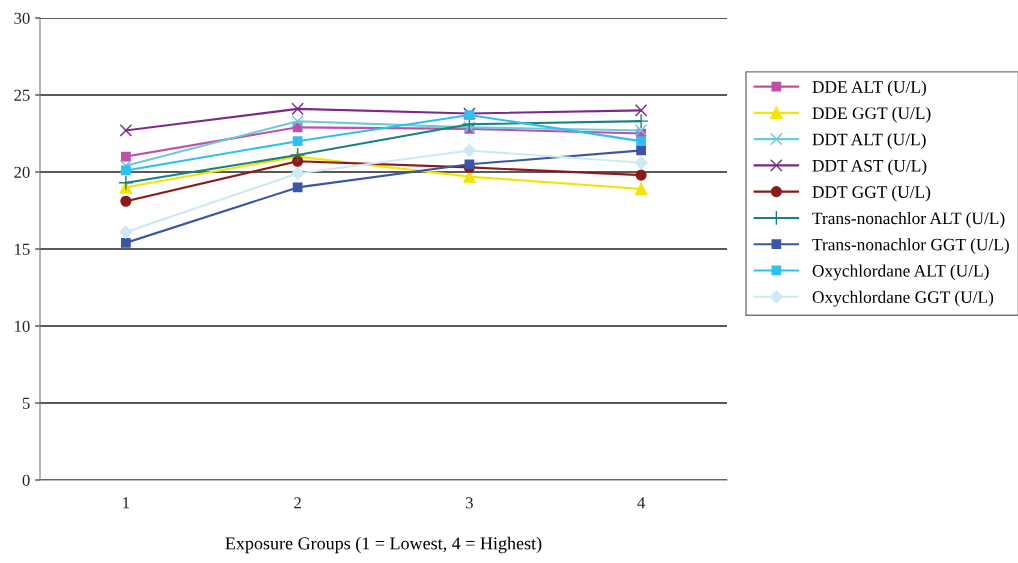  What do you see at coordinates (869, 88) in the screenshot?
I see `legend-label: DDE ALT (U/L)` at bounding box center [869, 88].